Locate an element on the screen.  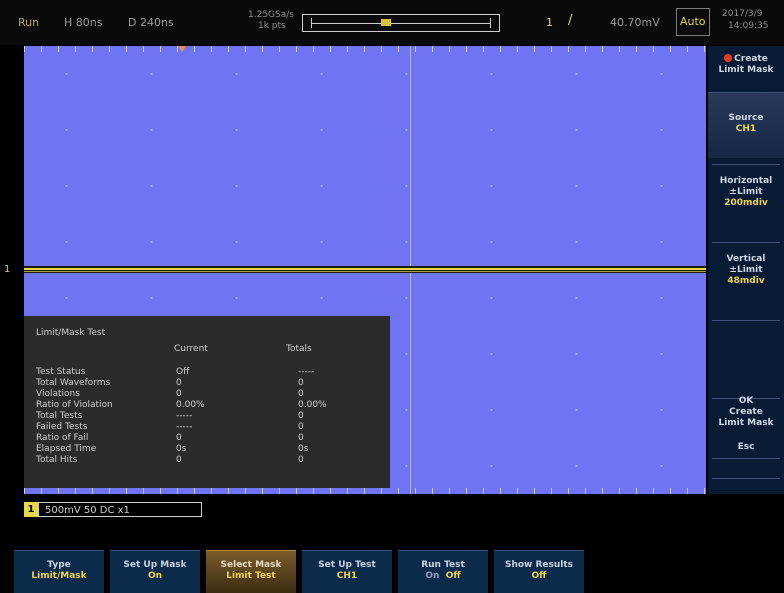
run-test-button: Run Test On Off is located at coordinates (443, 571).